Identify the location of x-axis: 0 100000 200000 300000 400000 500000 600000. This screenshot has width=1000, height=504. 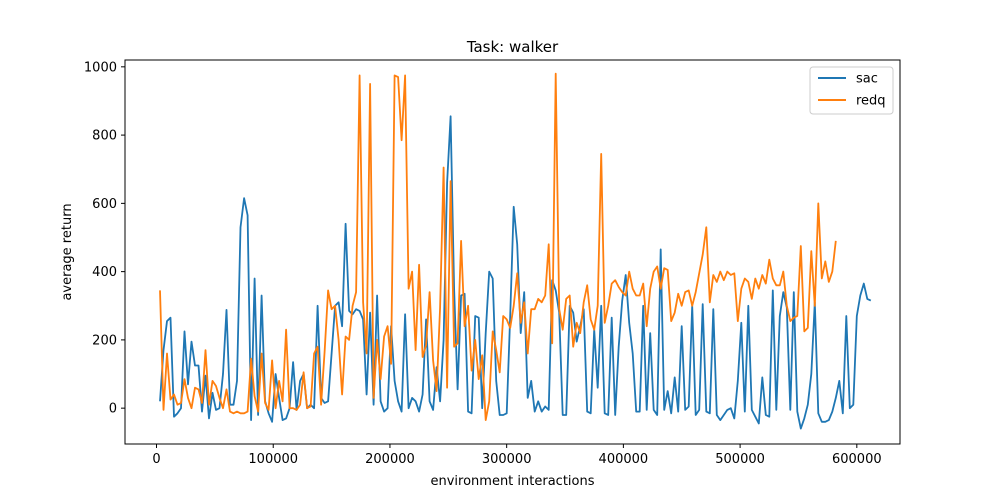
(517, 455).